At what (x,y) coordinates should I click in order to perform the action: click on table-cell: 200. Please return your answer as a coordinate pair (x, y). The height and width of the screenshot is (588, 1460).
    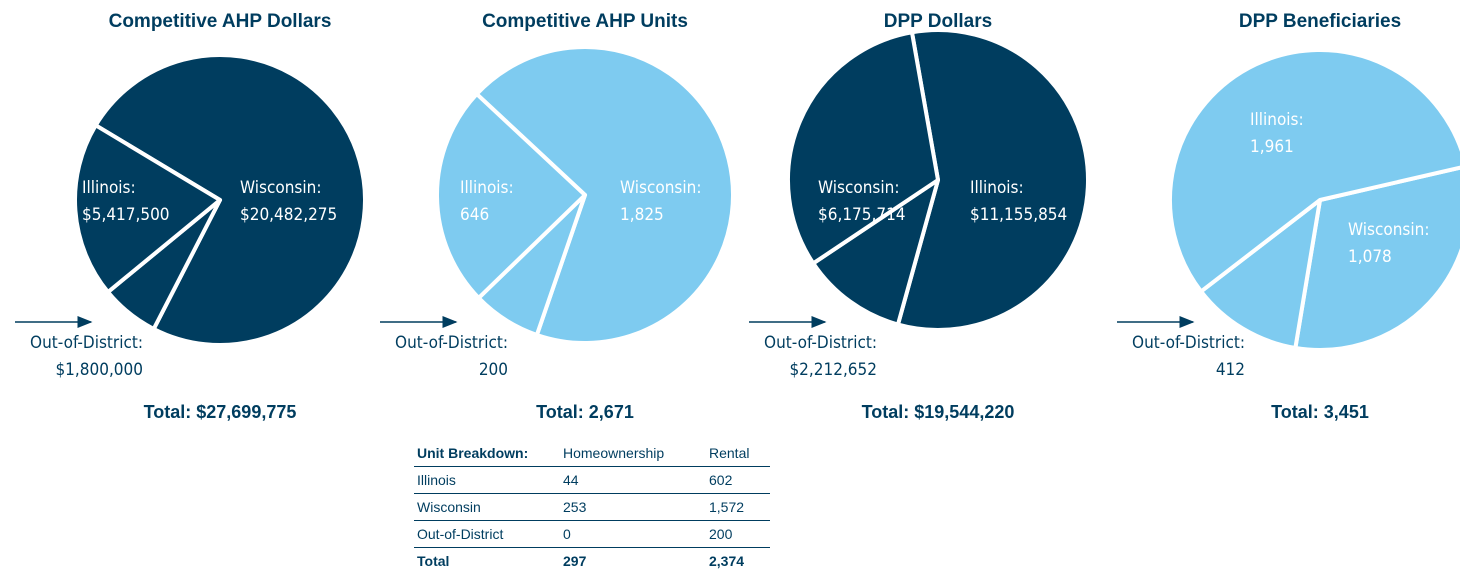
    Looking at the image, I should click on (738, 534).